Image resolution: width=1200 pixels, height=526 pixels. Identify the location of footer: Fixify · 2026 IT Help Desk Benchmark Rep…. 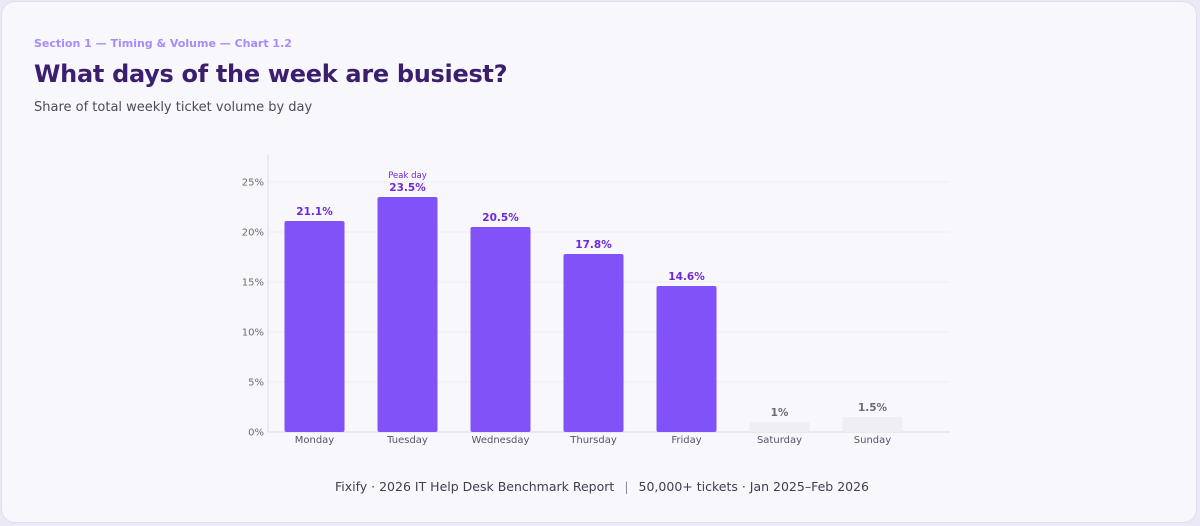
(601, 486).